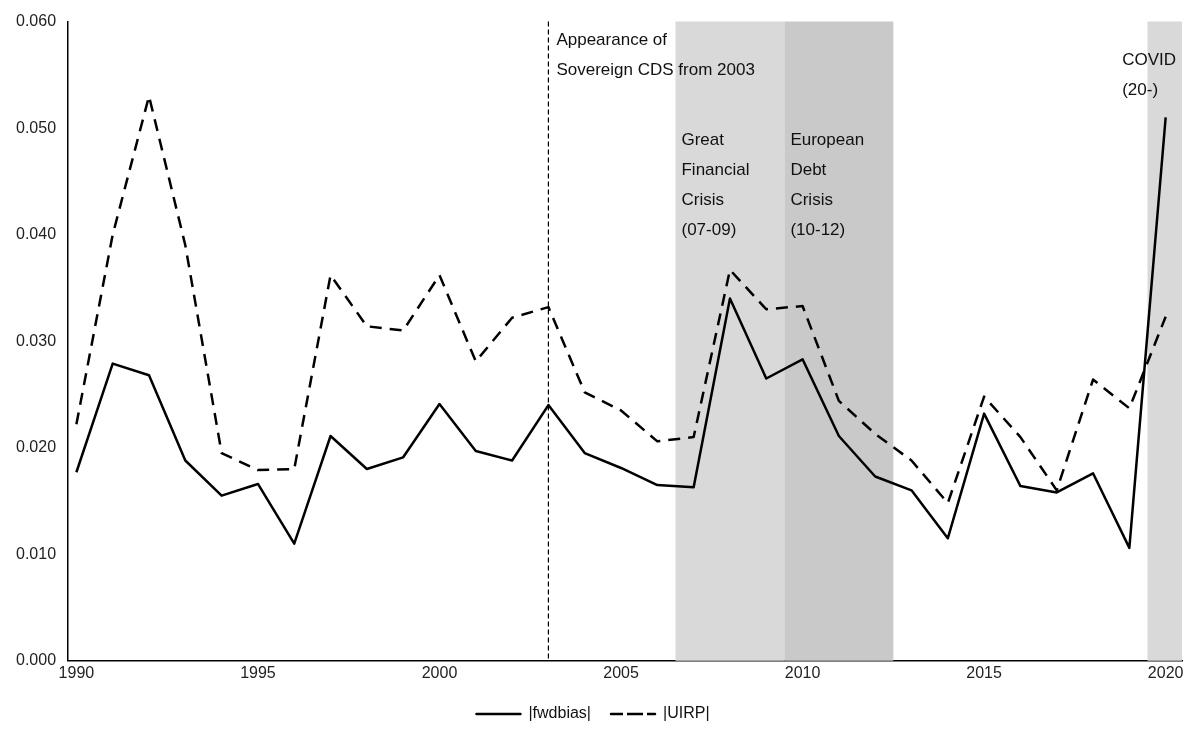 The image size is (1196, 738). What do you see at coordinates (258, 672) in the screenshot?
I see `x-tick-label: 1995` at bounding box center [258, 672].